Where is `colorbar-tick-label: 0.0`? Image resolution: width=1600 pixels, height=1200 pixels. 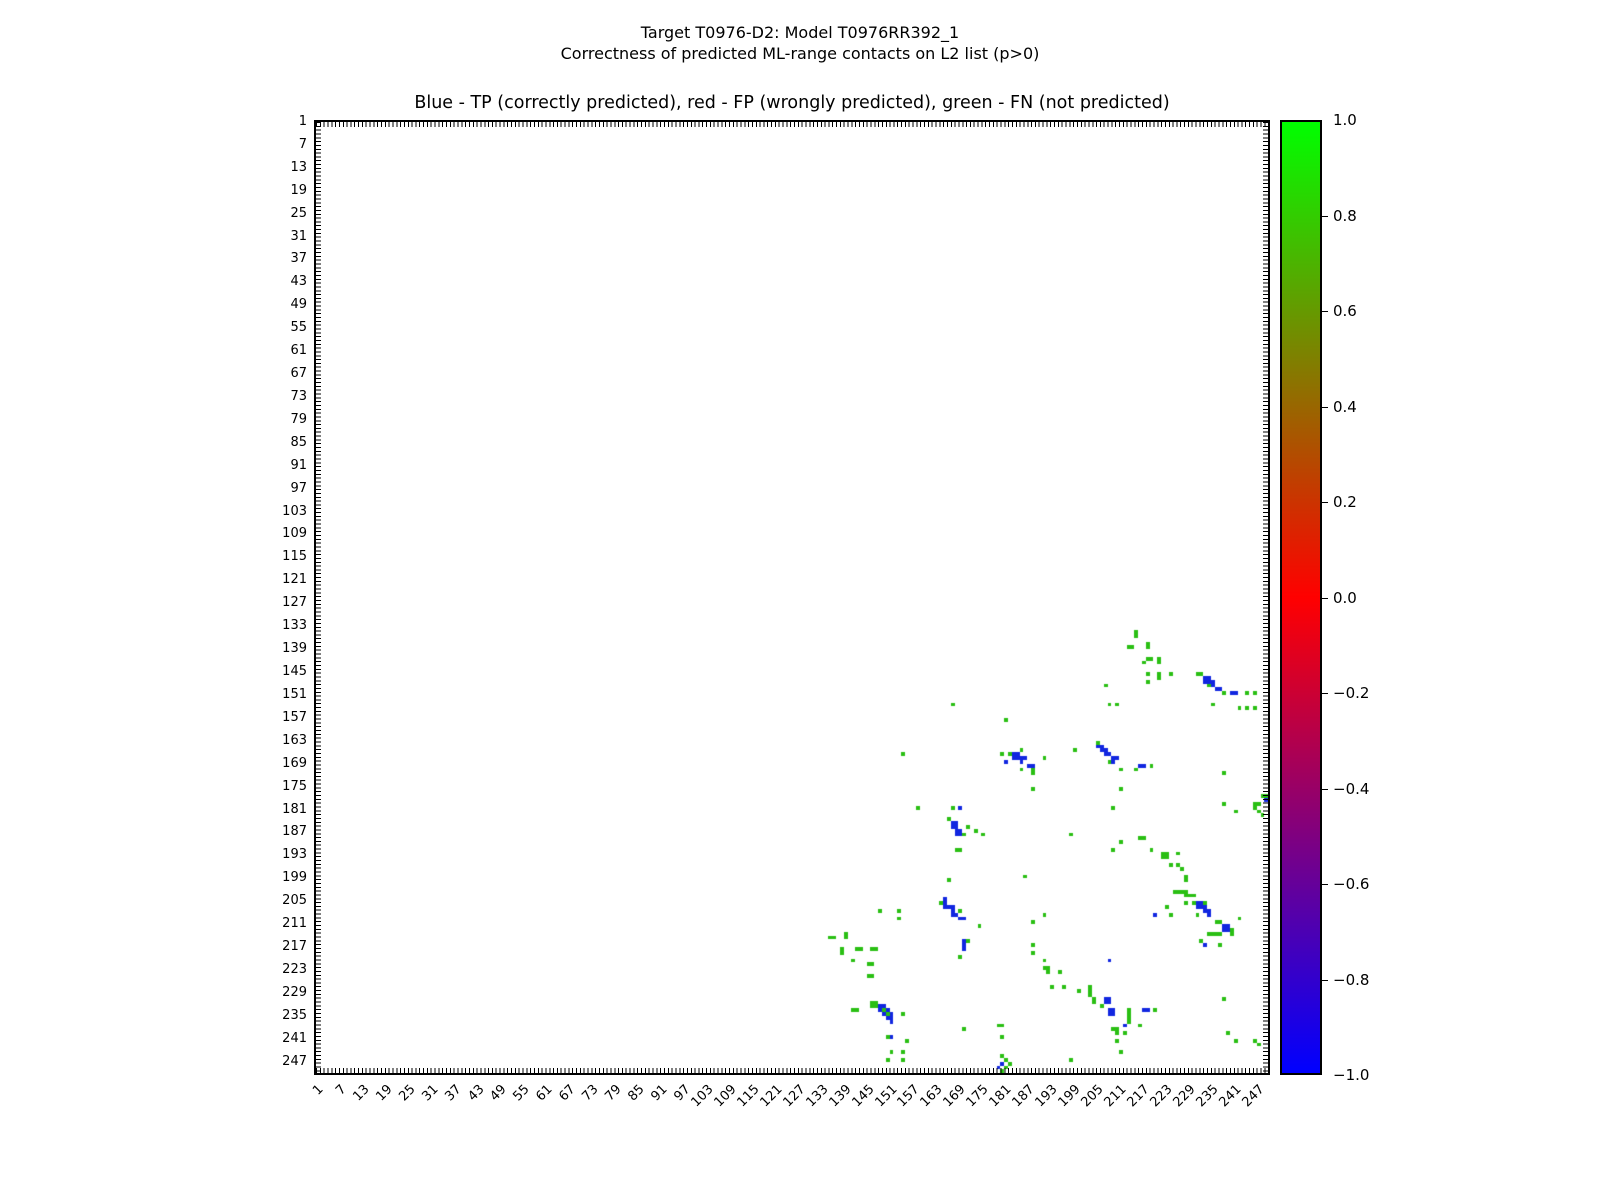
colorbar-tick-label: 0.0 is located at coordinates (1345, 597).